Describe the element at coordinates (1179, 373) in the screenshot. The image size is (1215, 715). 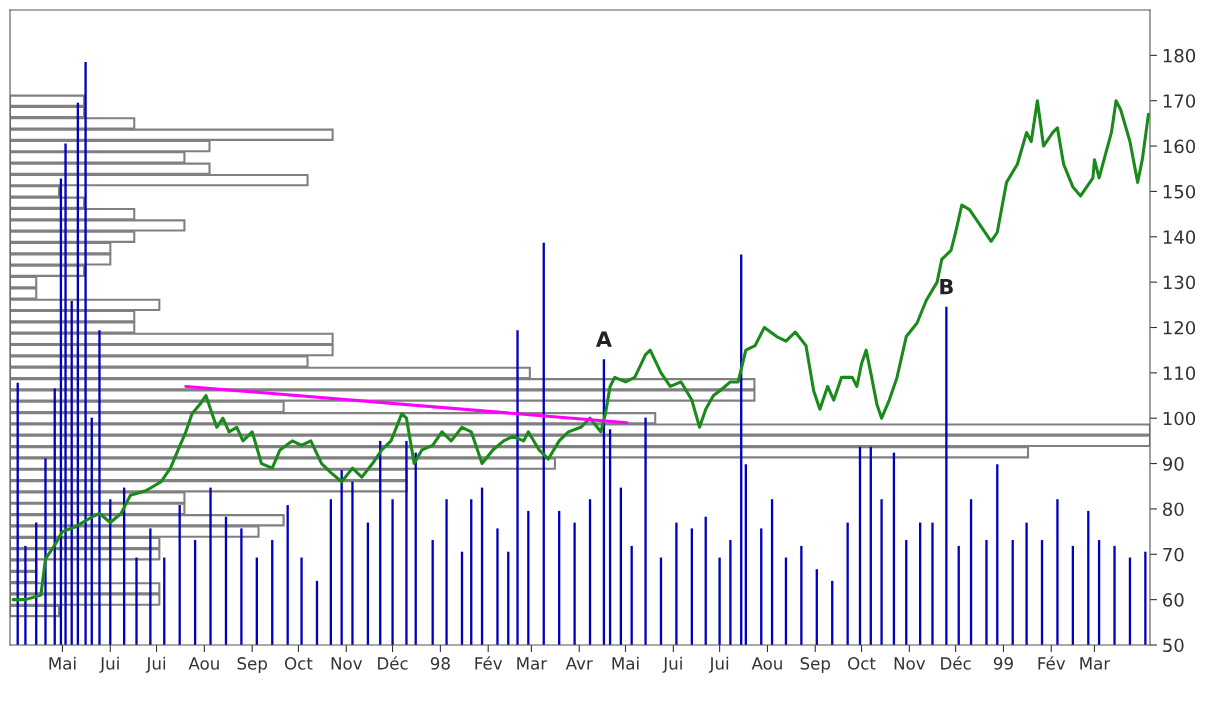
I see `y-tick-label: 110` at that location.